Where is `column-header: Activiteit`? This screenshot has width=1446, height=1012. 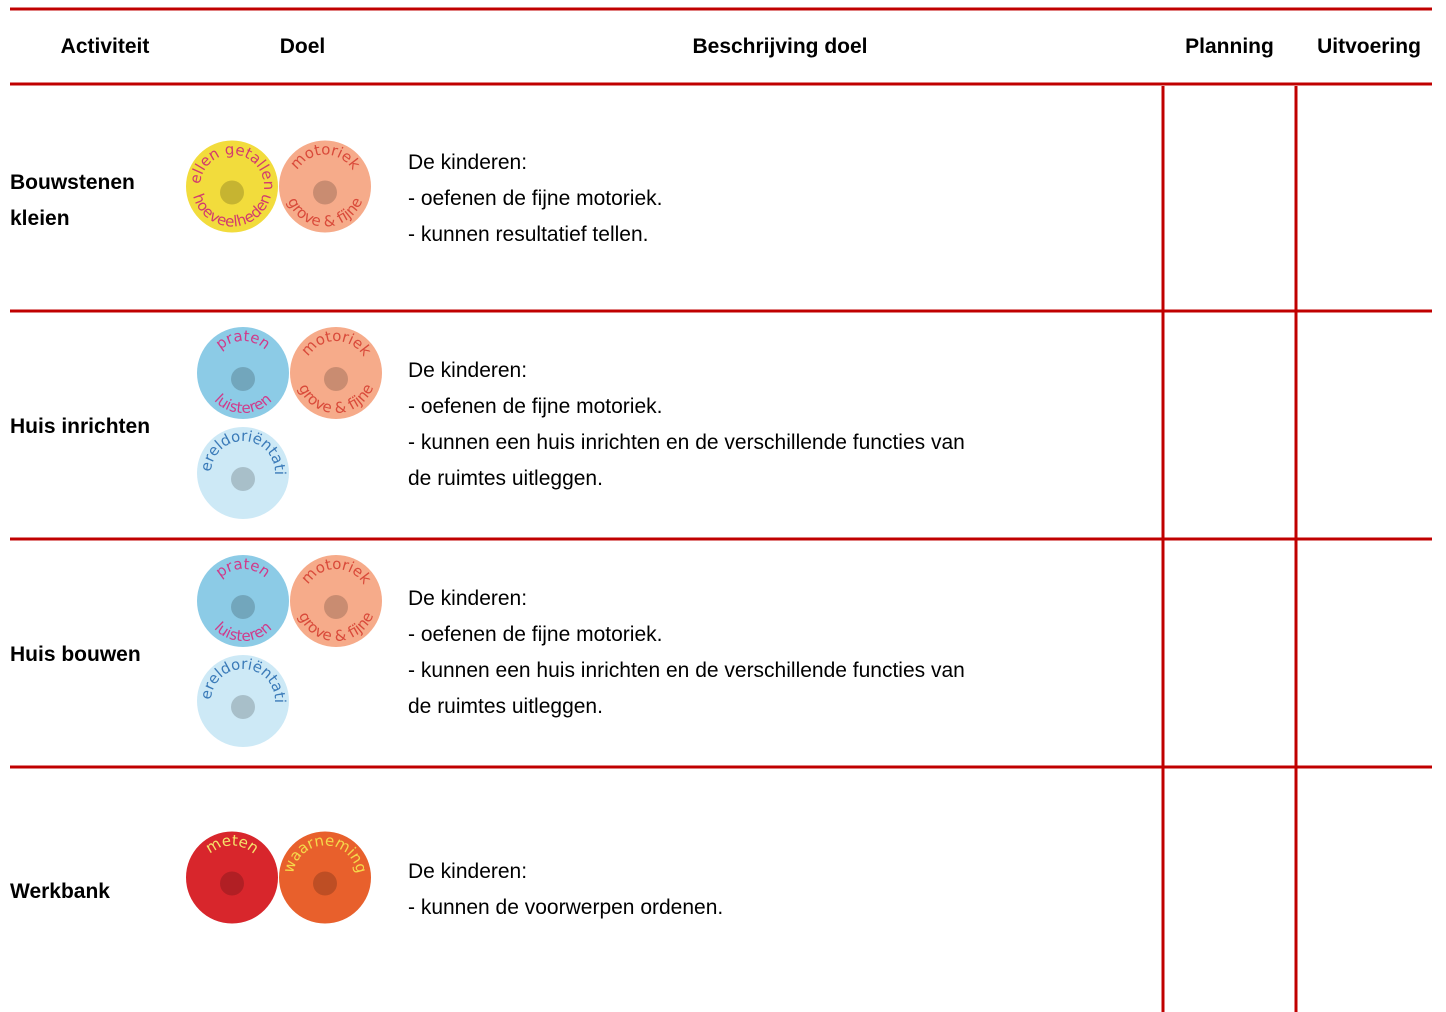 column-header: Activiteit is located at coordinates (105, 46).